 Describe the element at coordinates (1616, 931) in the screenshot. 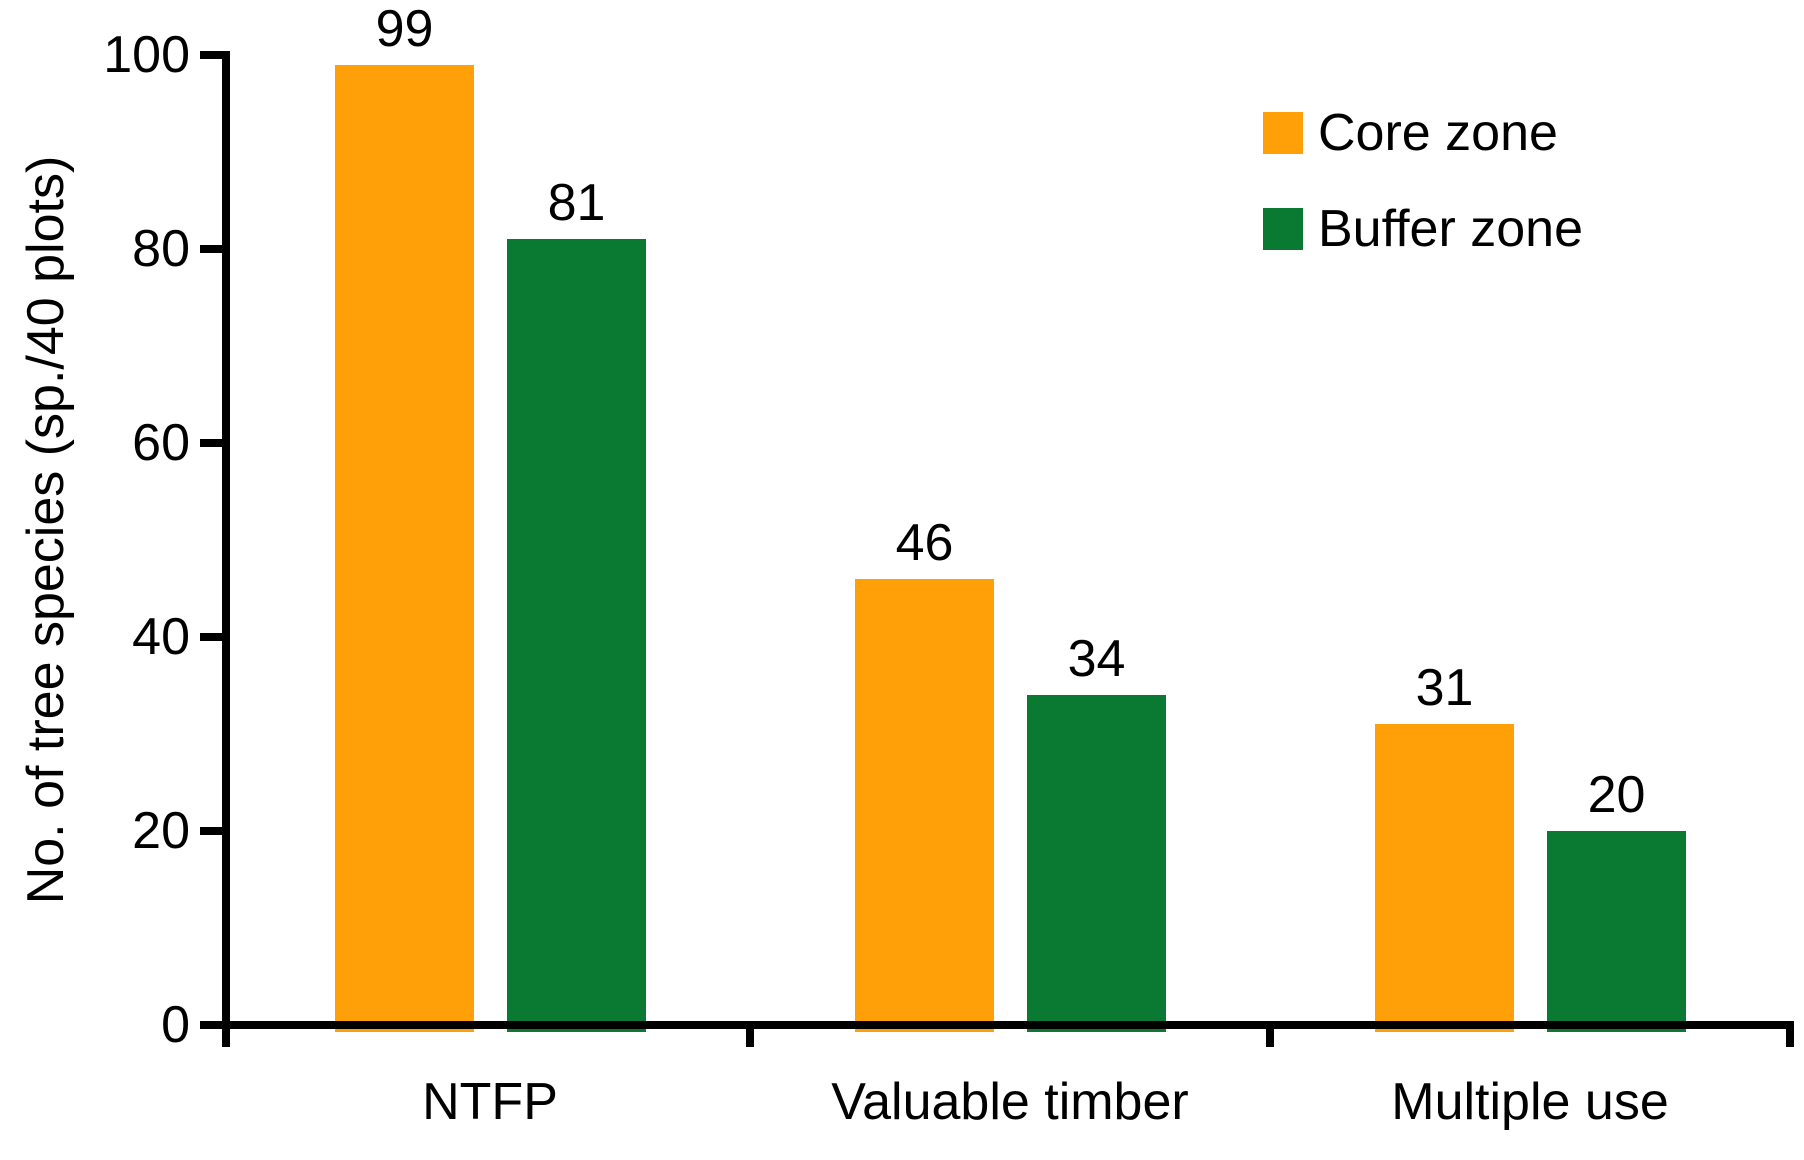

I see `bar-buffer-zone-multiple-use` at that location.